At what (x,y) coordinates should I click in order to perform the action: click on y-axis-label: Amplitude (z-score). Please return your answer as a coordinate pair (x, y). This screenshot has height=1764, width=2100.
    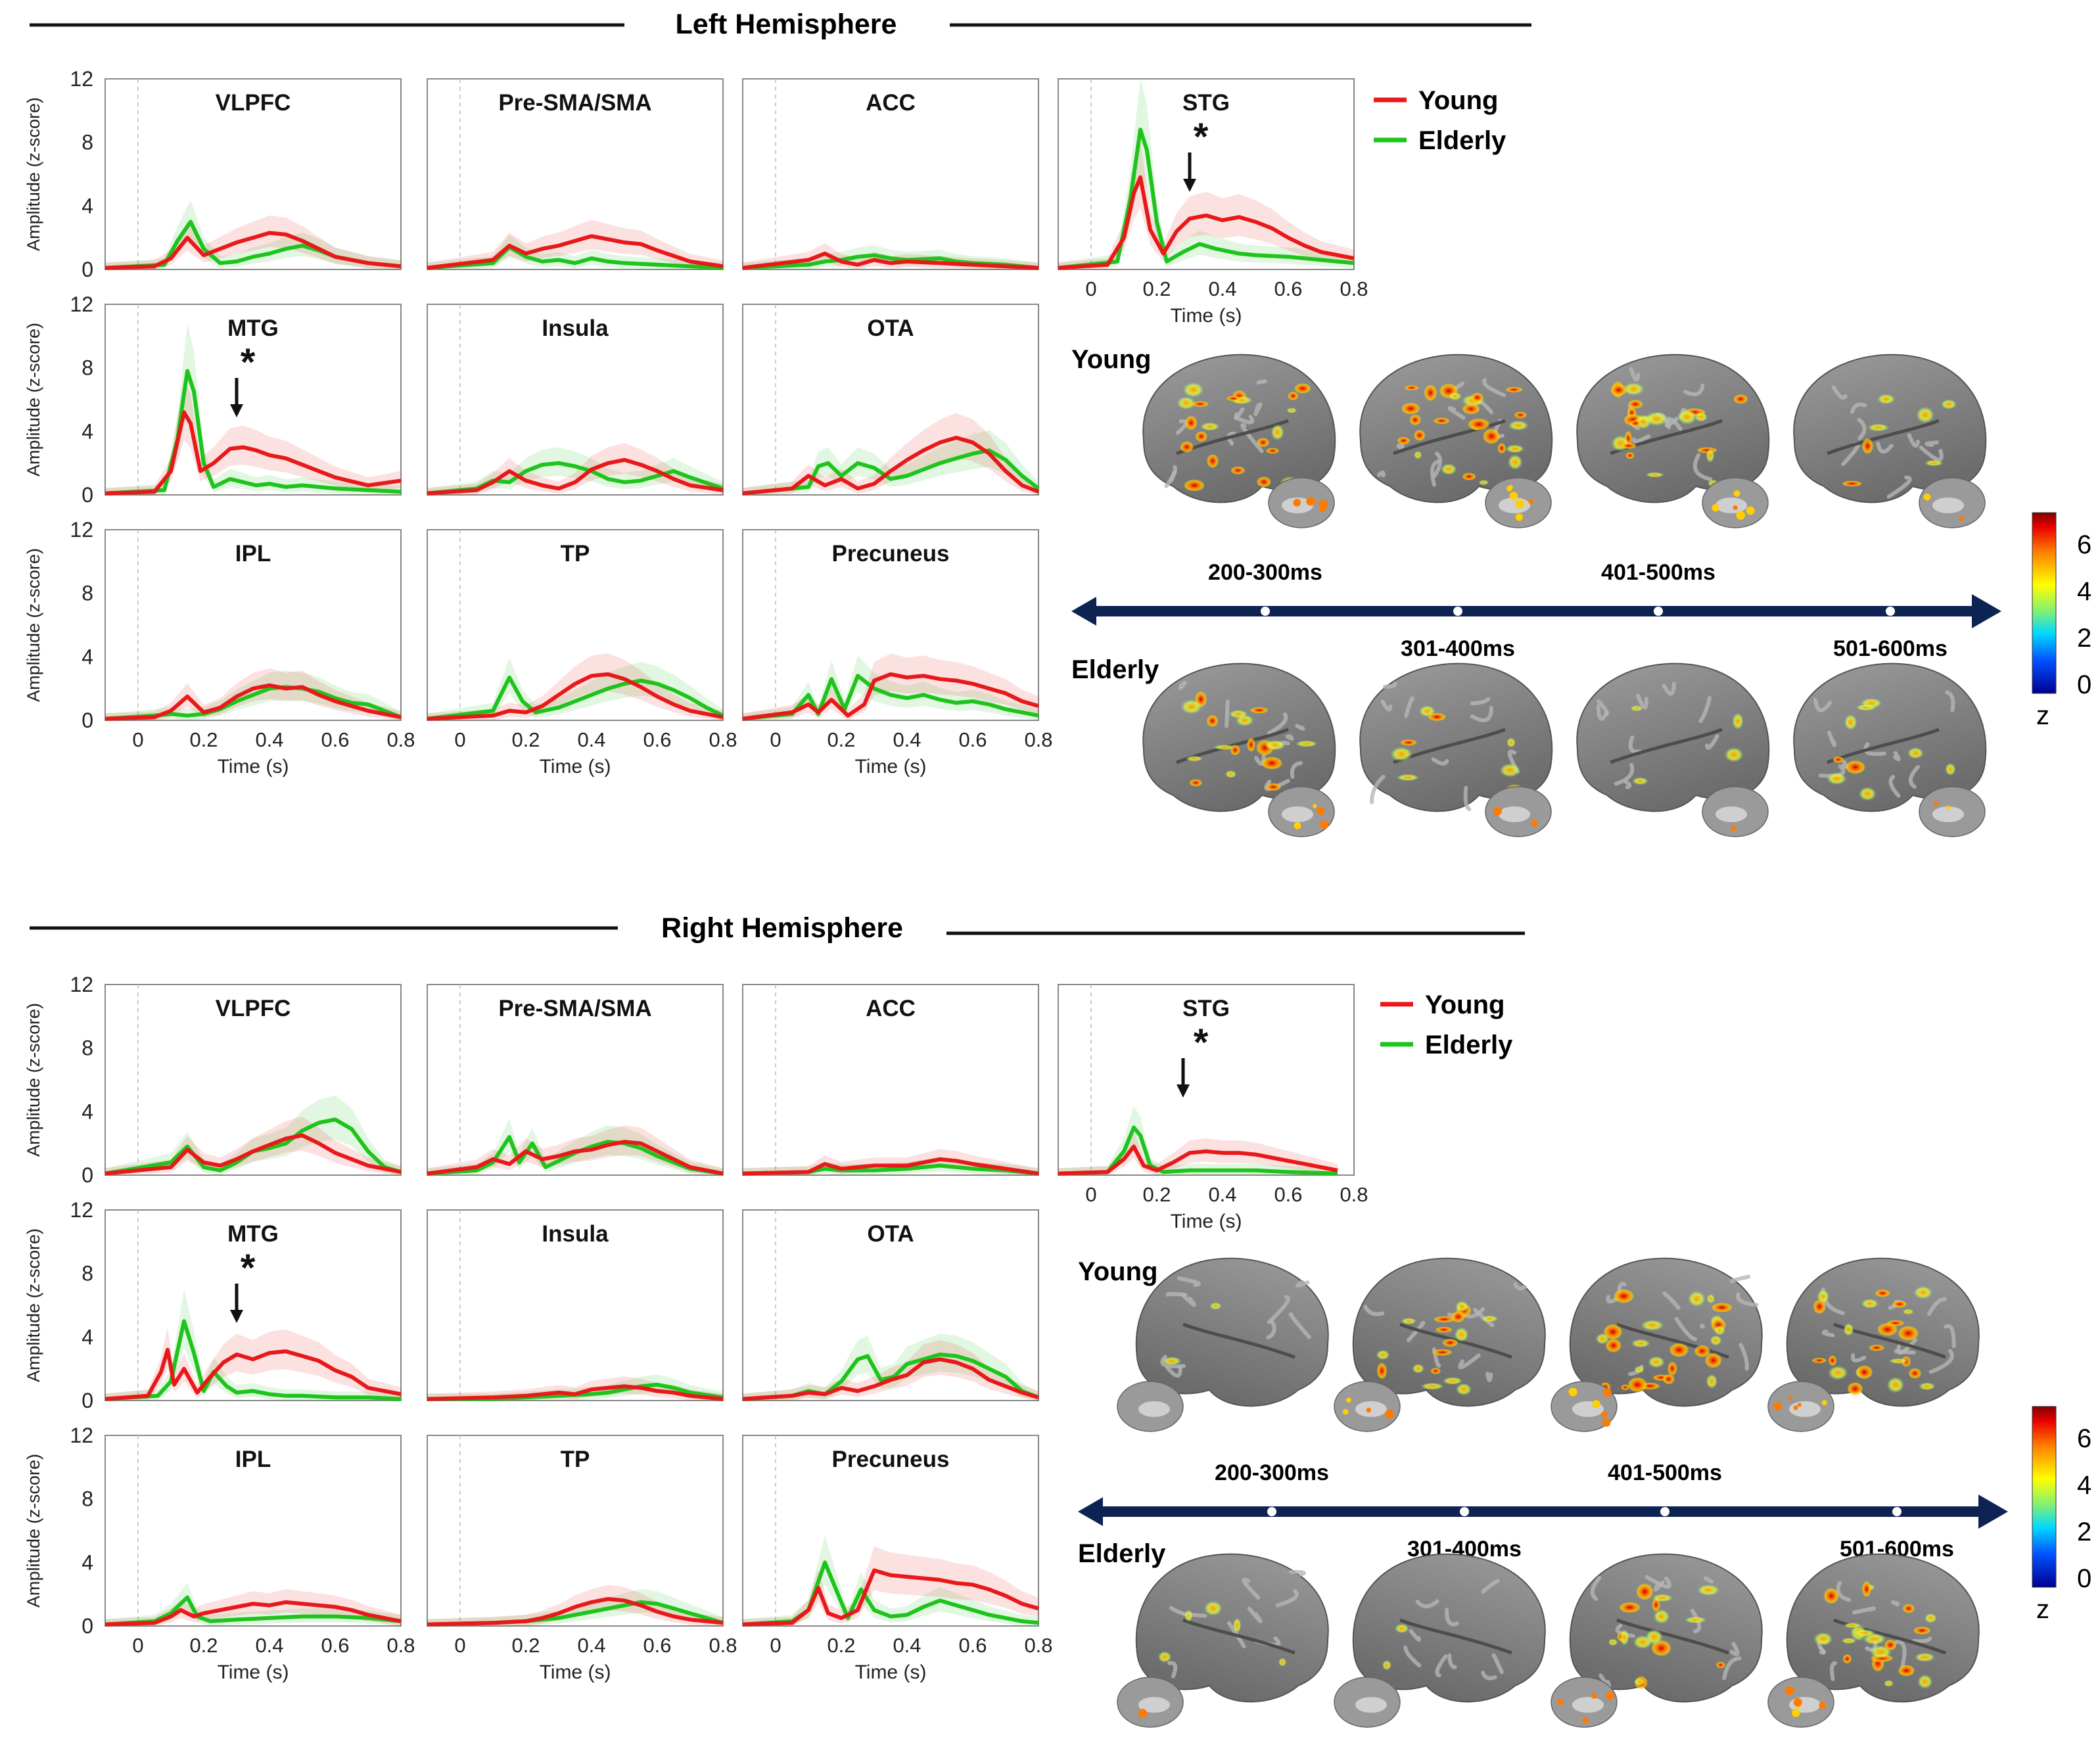
    Looking at the image, I should click on (33, 1305).